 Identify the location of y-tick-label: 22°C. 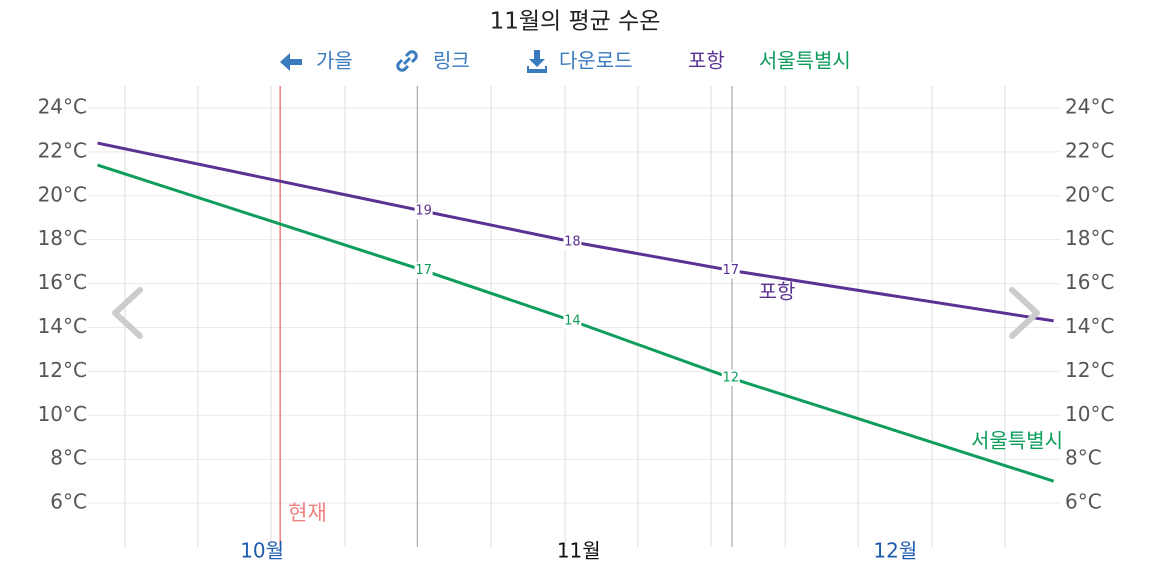
(62, 150).